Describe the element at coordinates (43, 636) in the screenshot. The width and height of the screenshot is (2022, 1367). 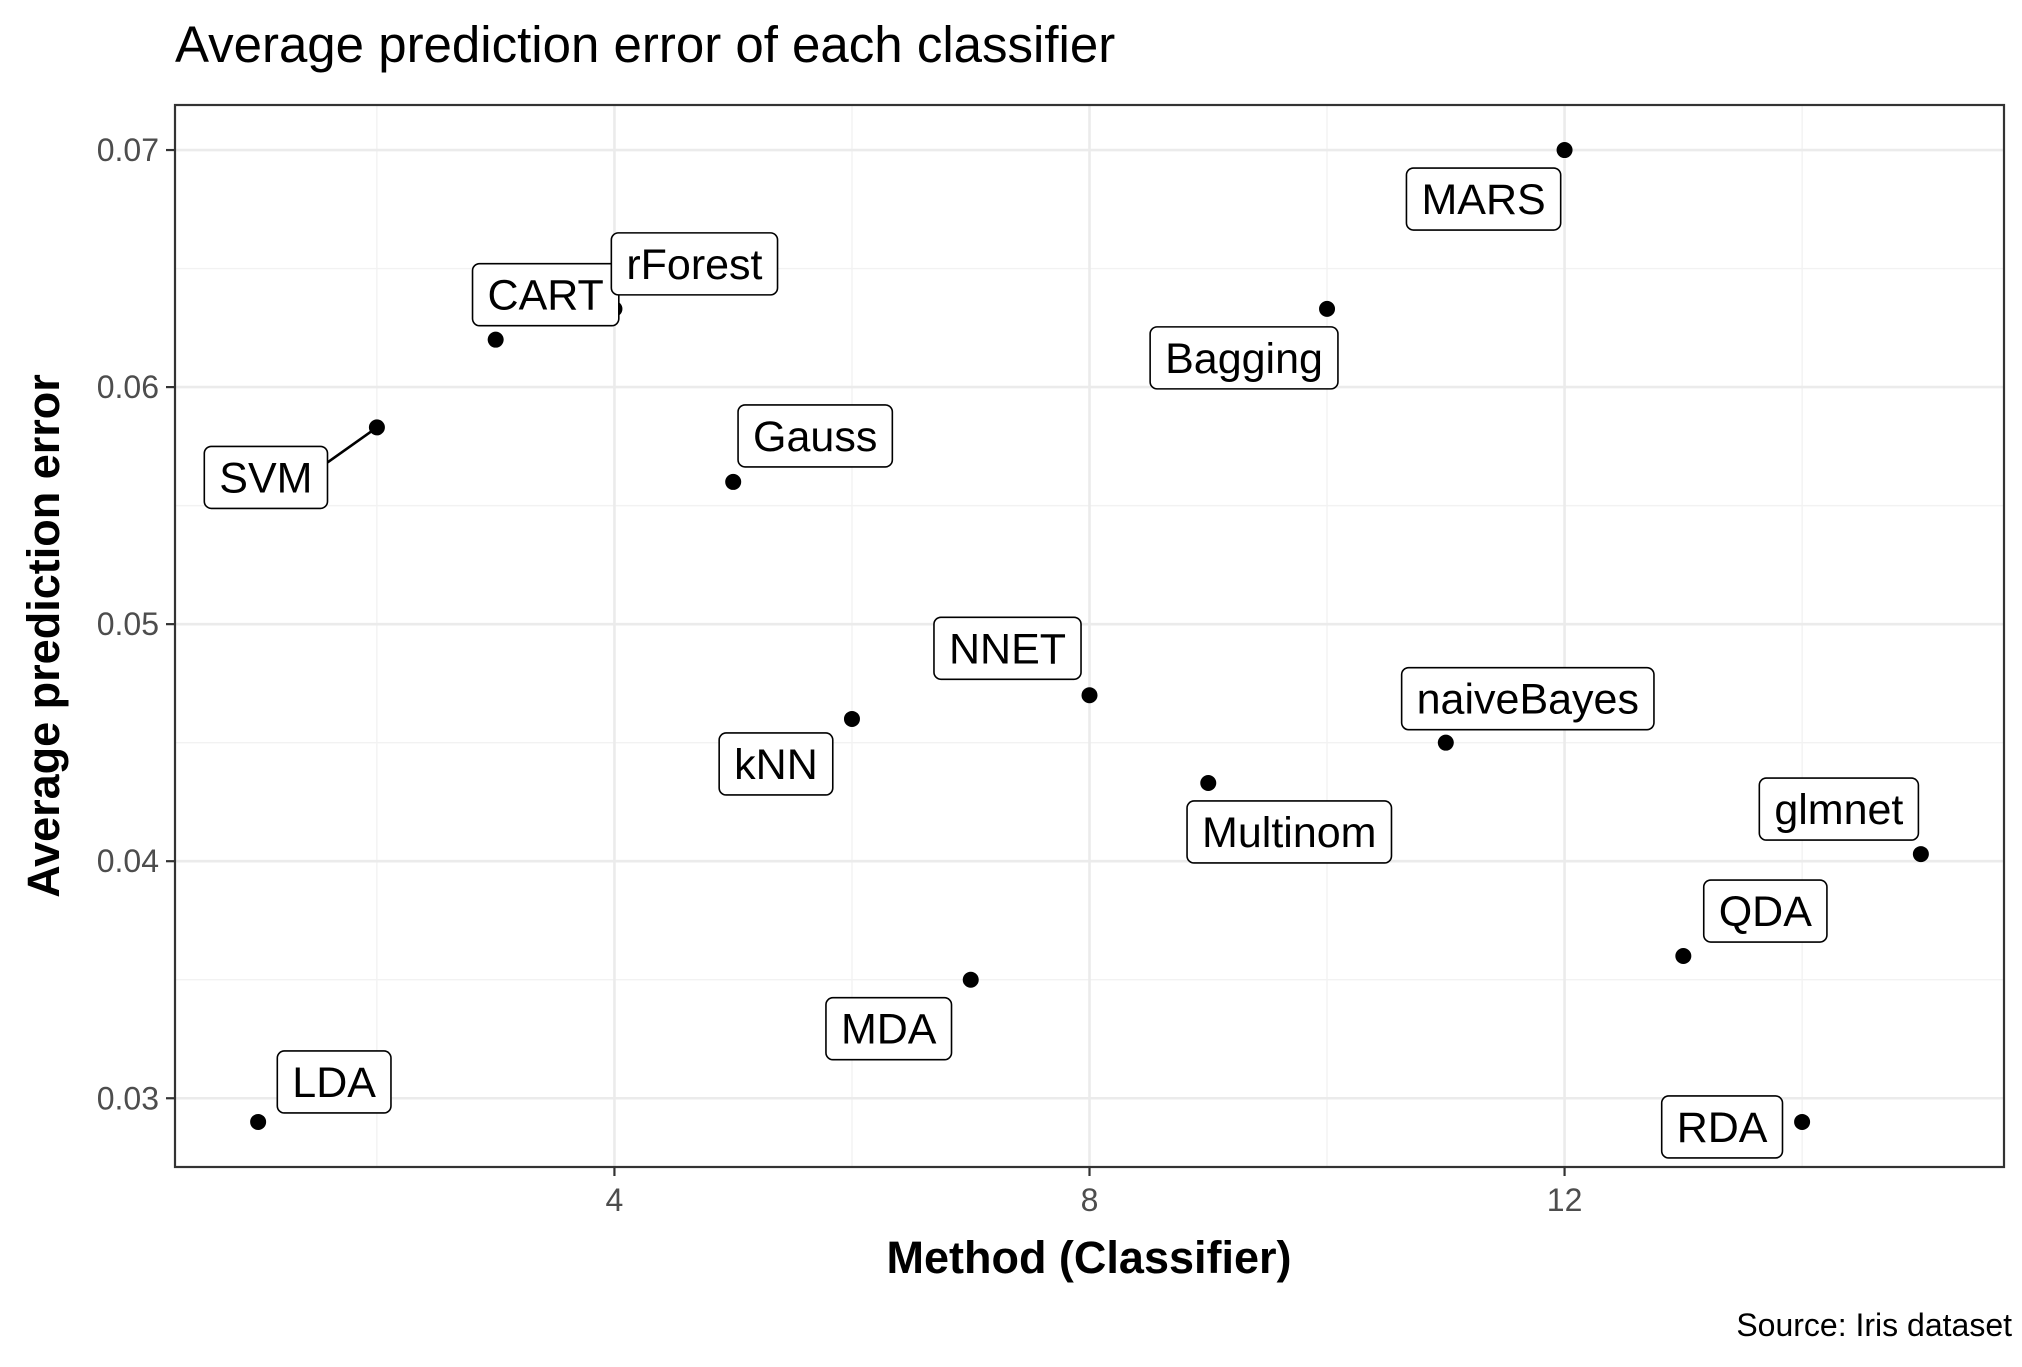
I see `y-axis-title: Average prediction error` at that location.